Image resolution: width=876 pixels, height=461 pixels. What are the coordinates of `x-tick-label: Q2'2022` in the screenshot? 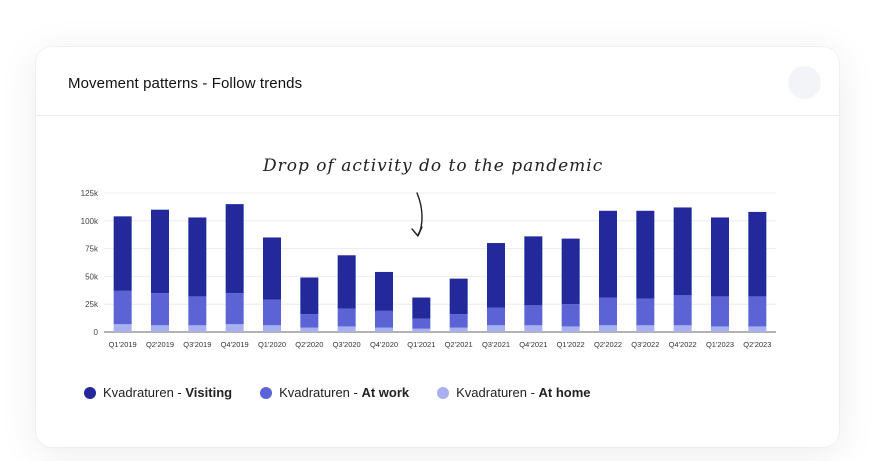 It's located at (608, 344).